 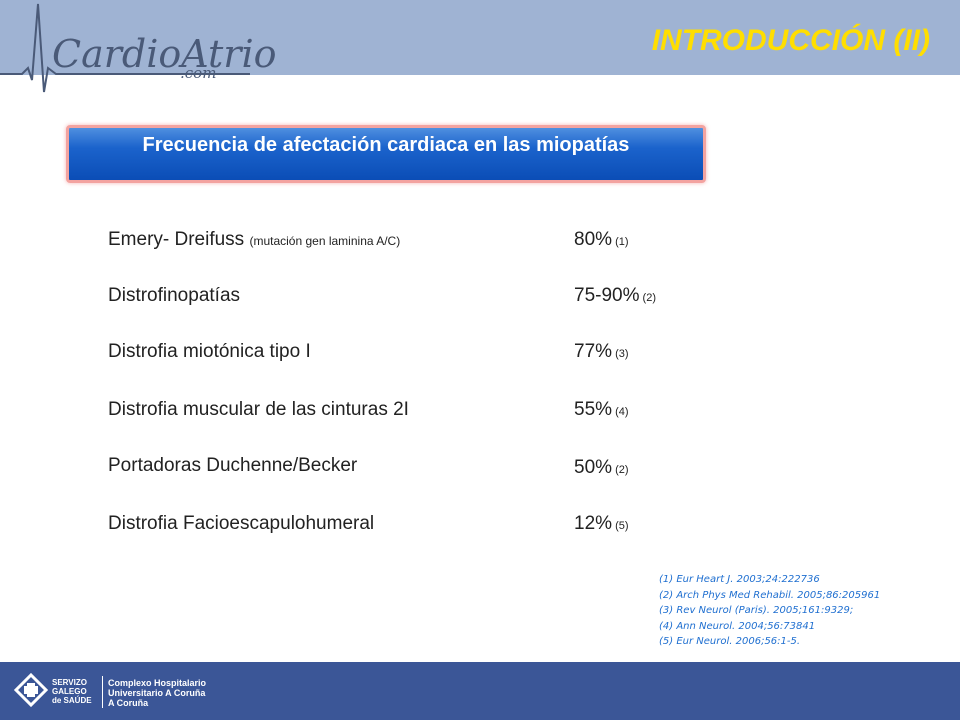 I want to click on logo-subtext: .com, so click(x=198, y=73).